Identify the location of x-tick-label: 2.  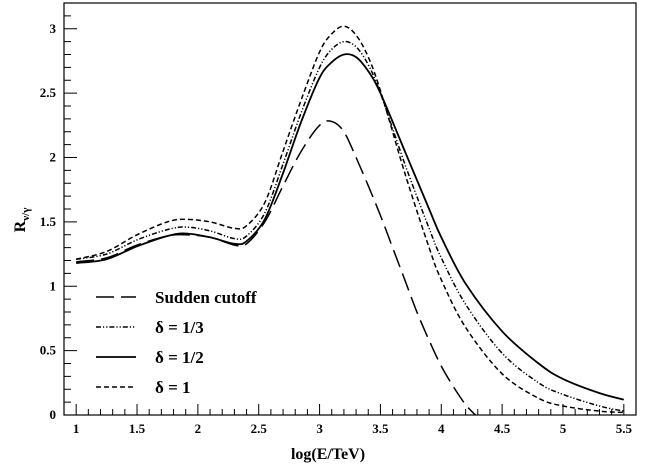
(198, 428).